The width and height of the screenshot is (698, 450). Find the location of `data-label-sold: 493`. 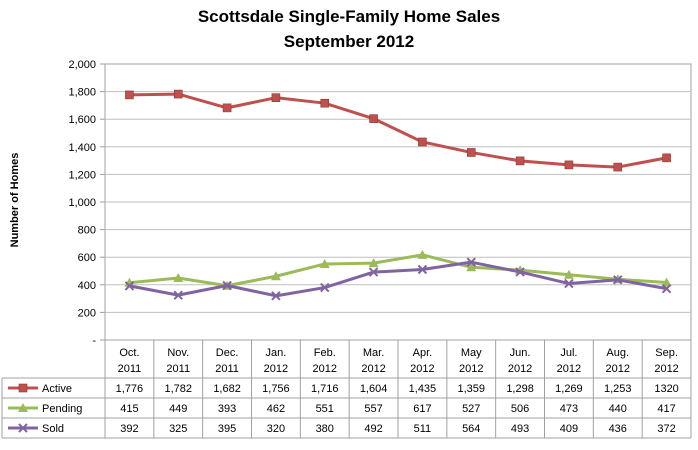

data-label-sold: 493 is located at coordinates (520, 429).